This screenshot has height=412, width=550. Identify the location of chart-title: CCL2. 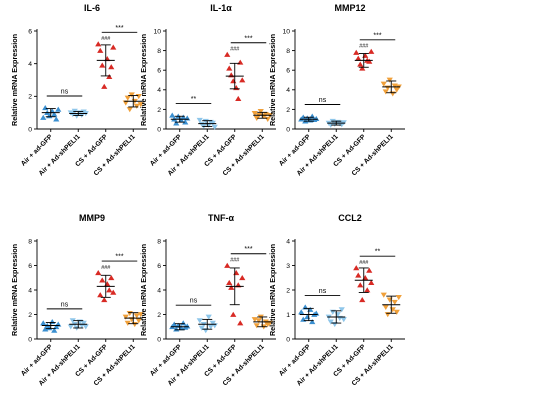
(350, 218).